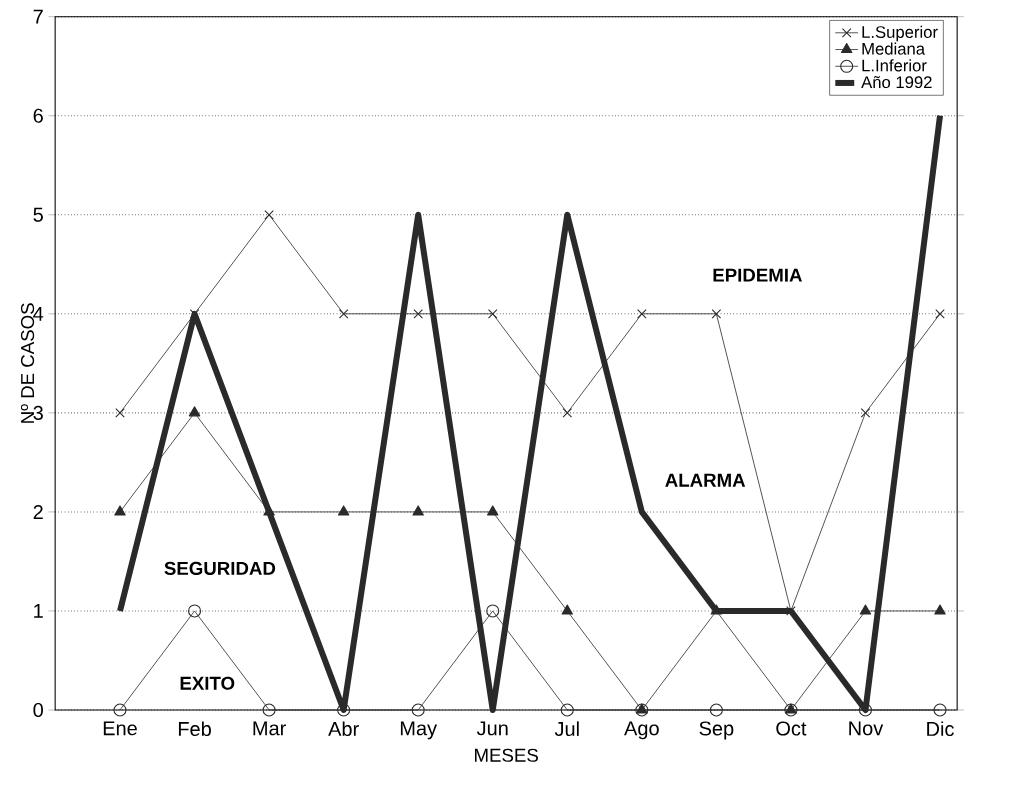  What do you see at coordinates (566, 729) in the screenshot?
I see `x-tick-label: Jul` at bounding box center [566, 729].